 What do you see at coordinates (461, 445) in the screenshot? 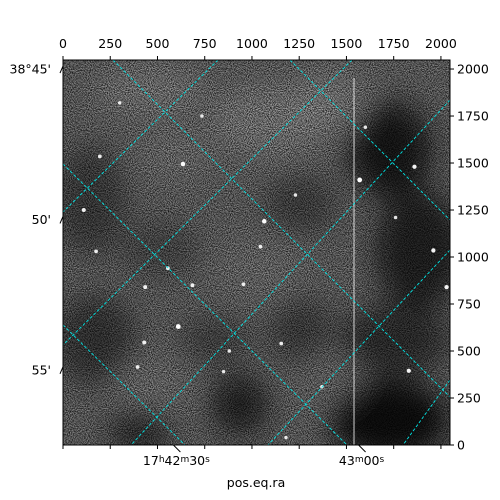
I see `right-tick-label: 0` at bounding box center [461, 445].